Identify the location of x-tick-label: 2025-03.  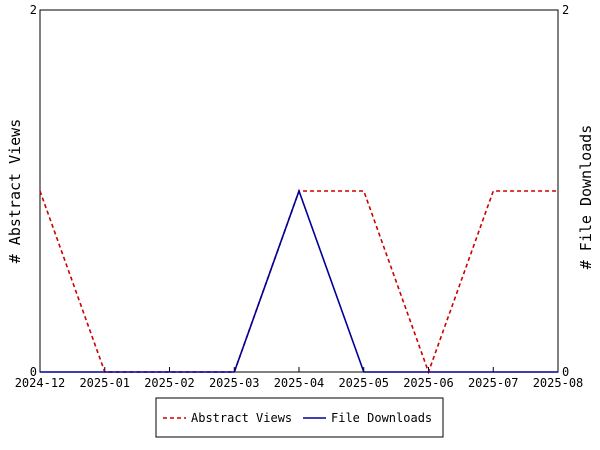
(234, 383).